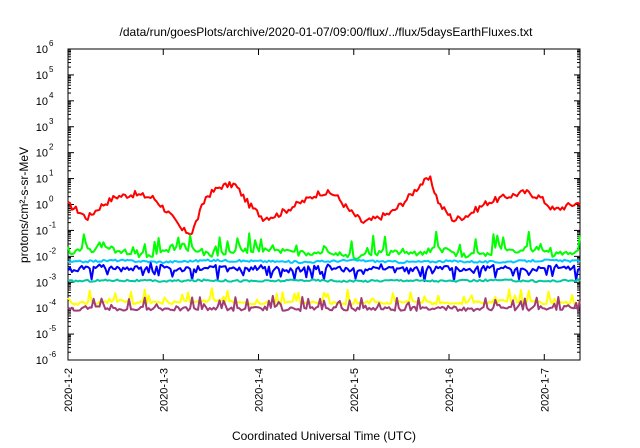  Describe the element at coordinates (164, 390) in the screenshot. I see `x-tick-label: 2020-1-3` at that location.